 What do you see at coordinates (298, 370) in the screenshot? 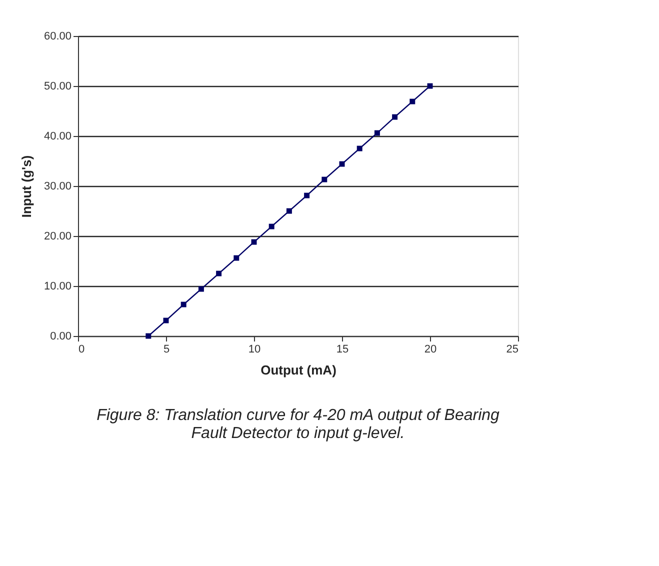
I see `x-axis-title: Output (mA)` at bounding box center [298, 370].